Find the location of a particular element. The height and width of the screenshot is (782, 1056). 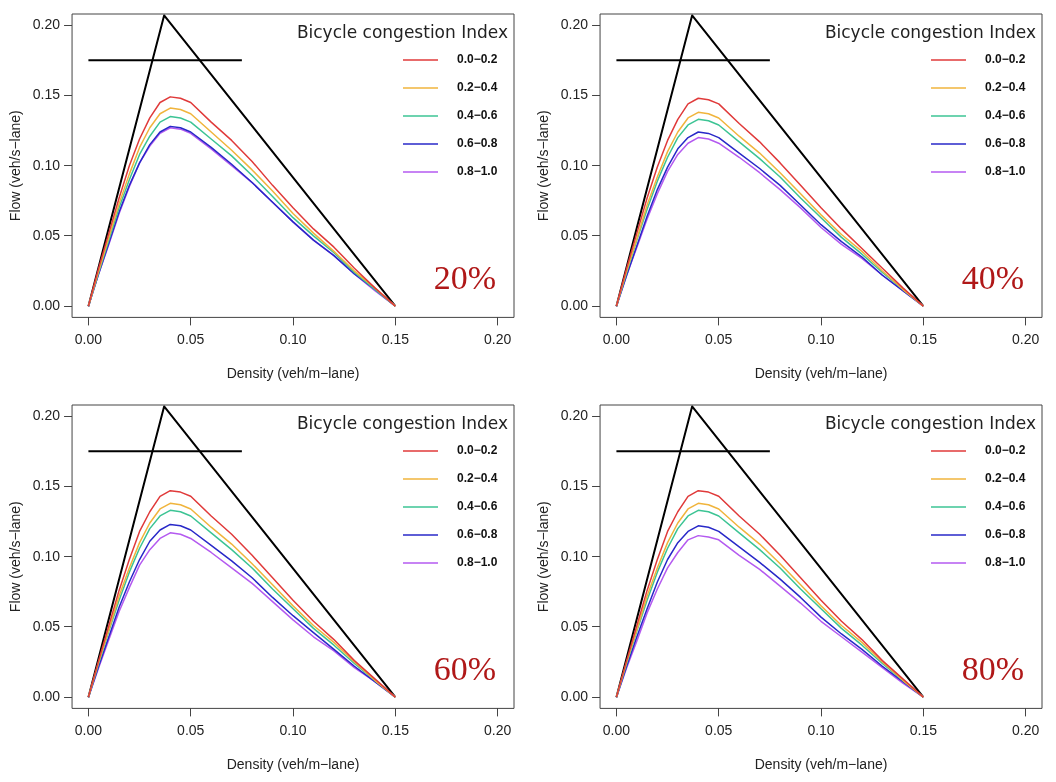

annotation: 40% is located at coordinates (992, 278).